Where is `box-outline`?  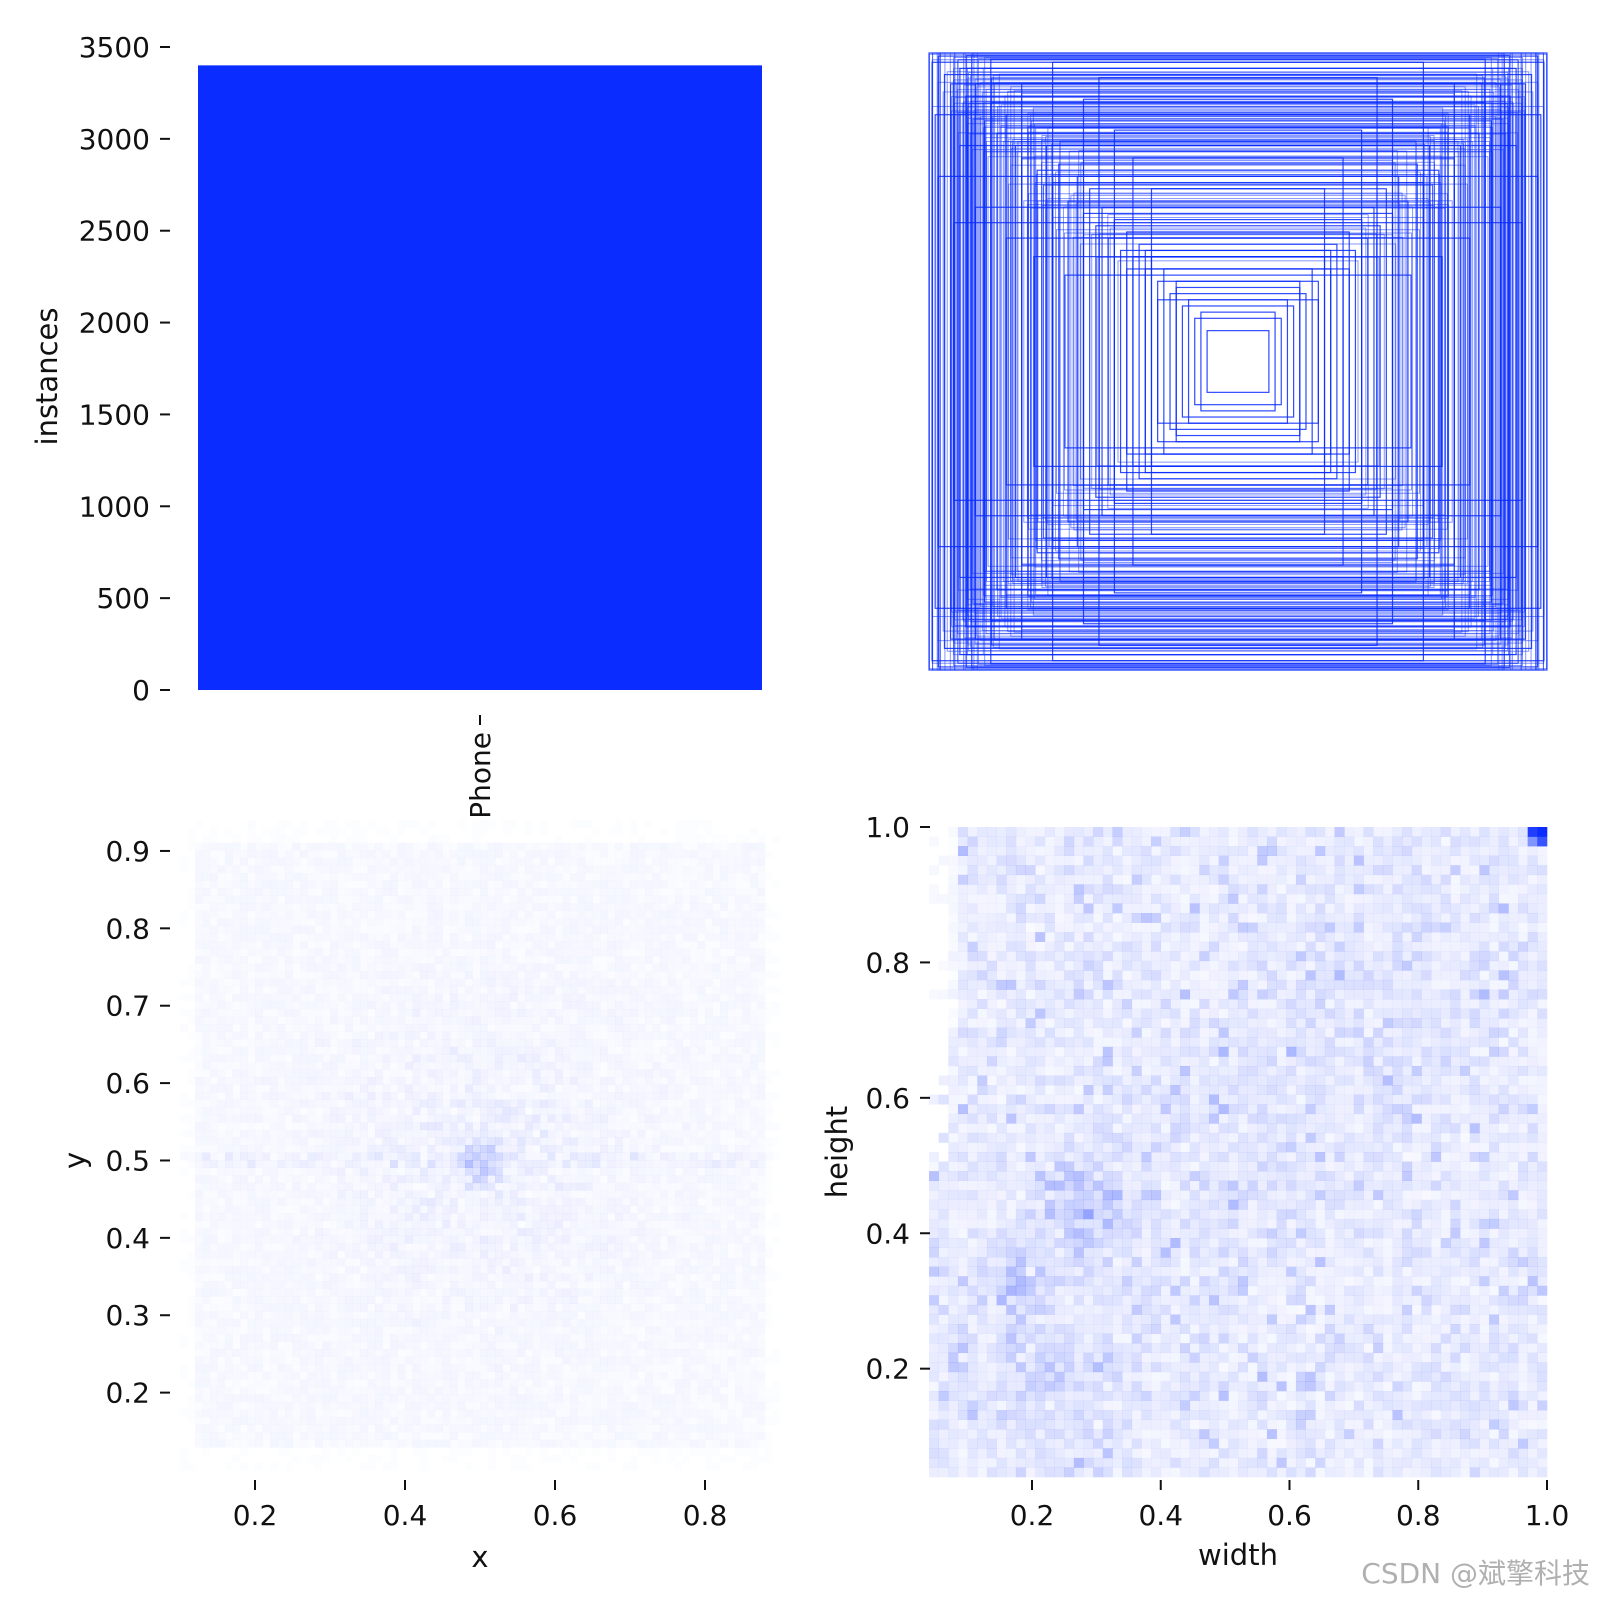
box-outline is located at coordinates (1238, 361).